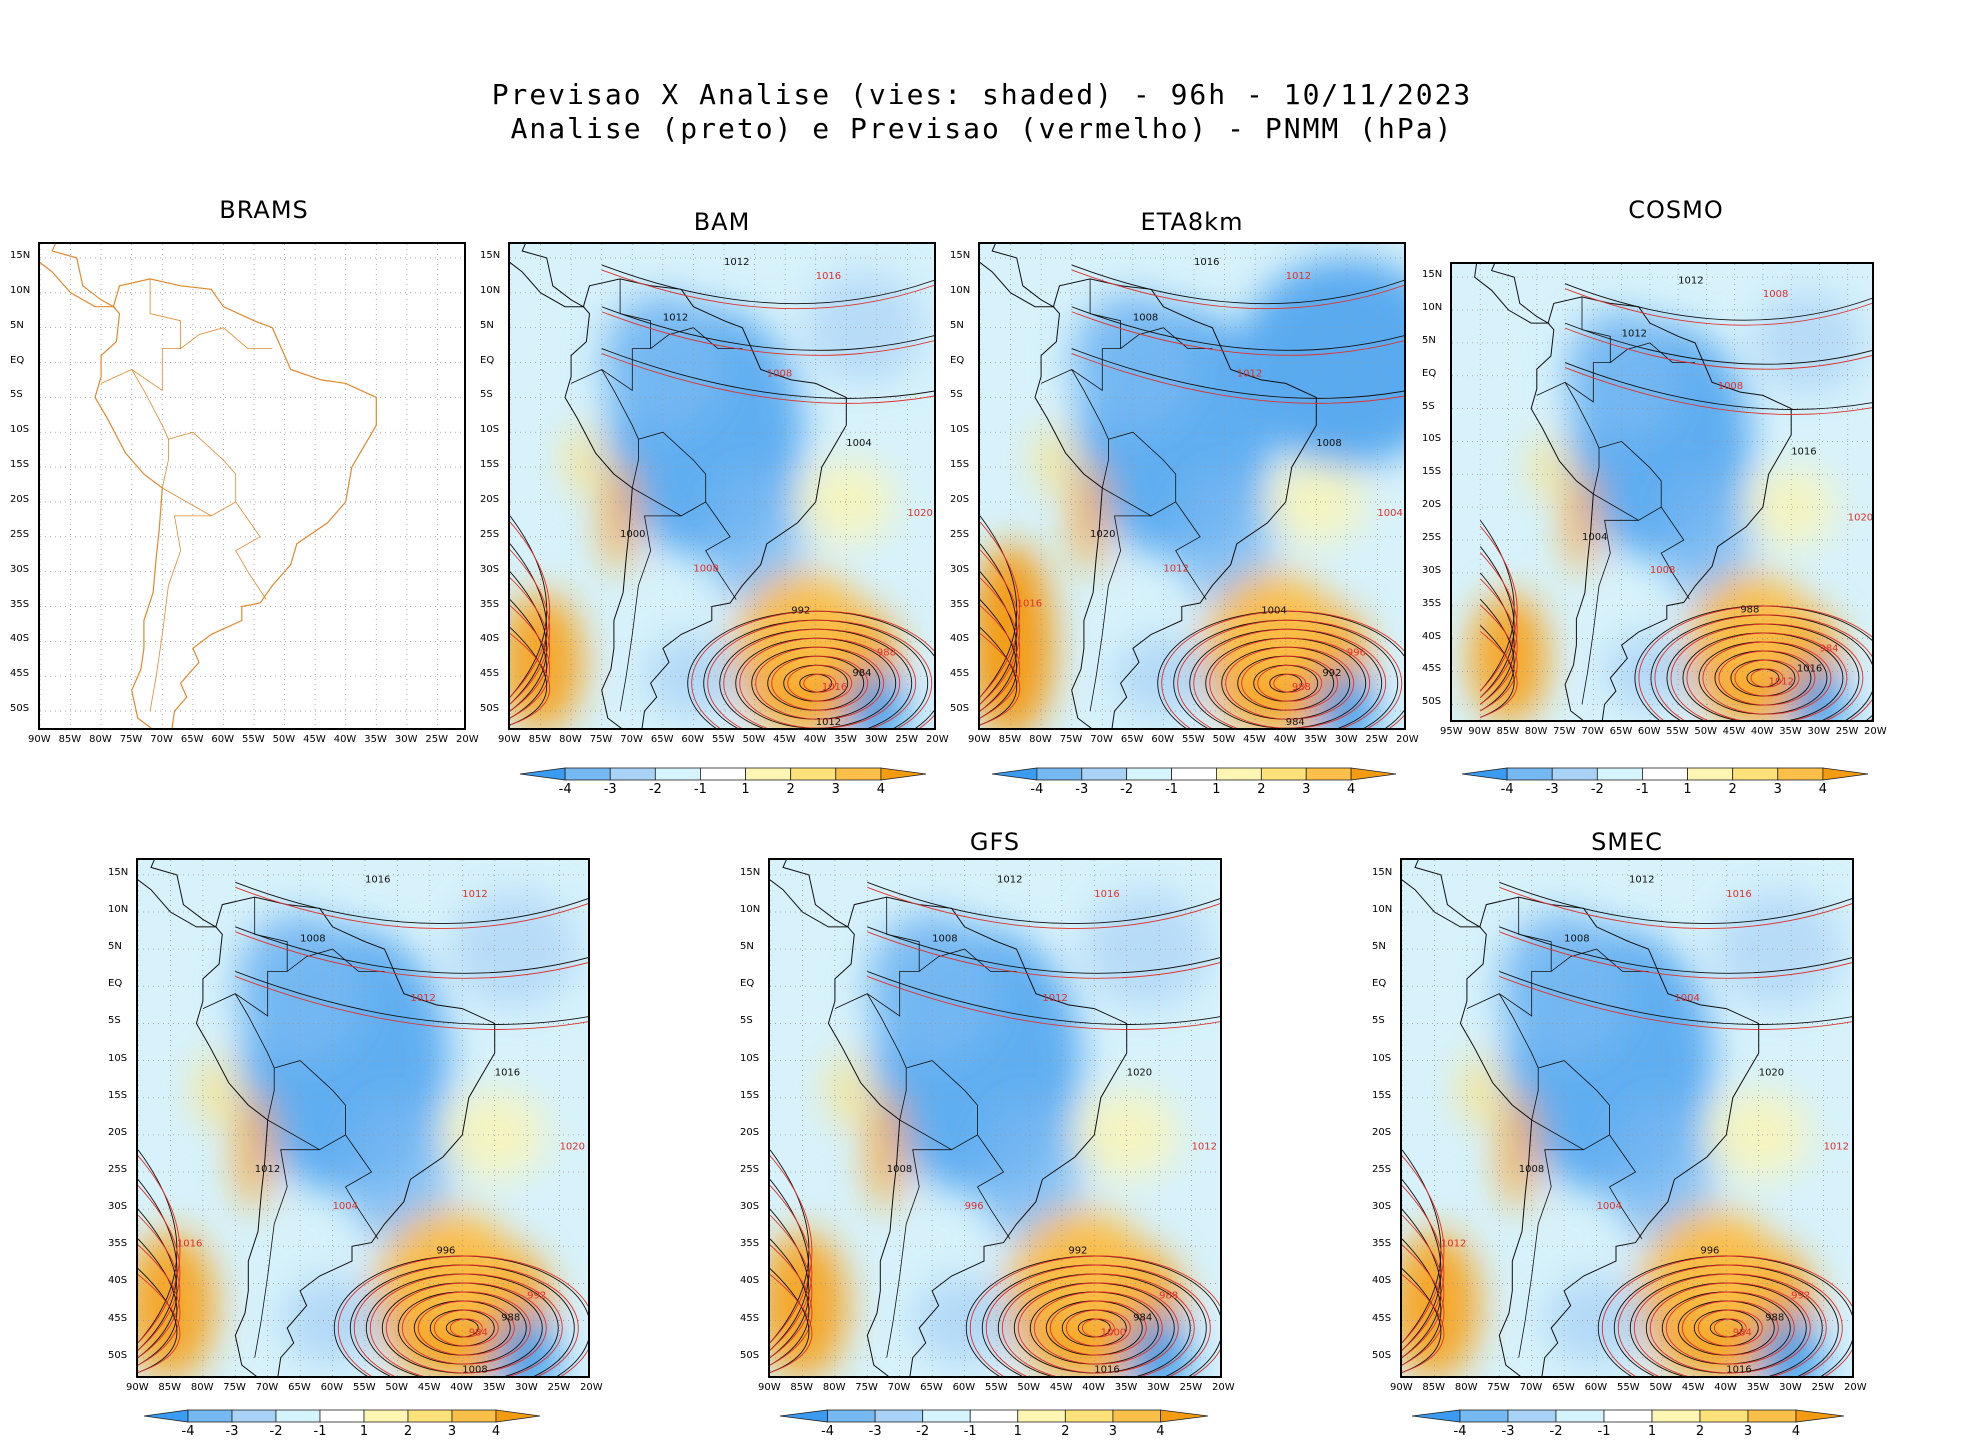 The image size is (1964, 1440). Describe the element at coordinates (284, 739) in the screenshot. I see `lon-tick-label: 50W` at that location.